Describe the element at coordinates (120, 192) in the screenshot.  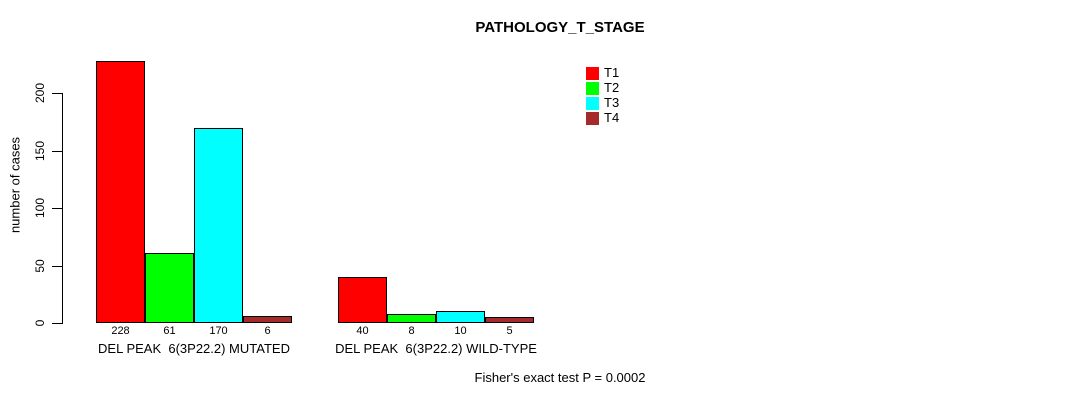
I see `bar-t1-group1` at that location.